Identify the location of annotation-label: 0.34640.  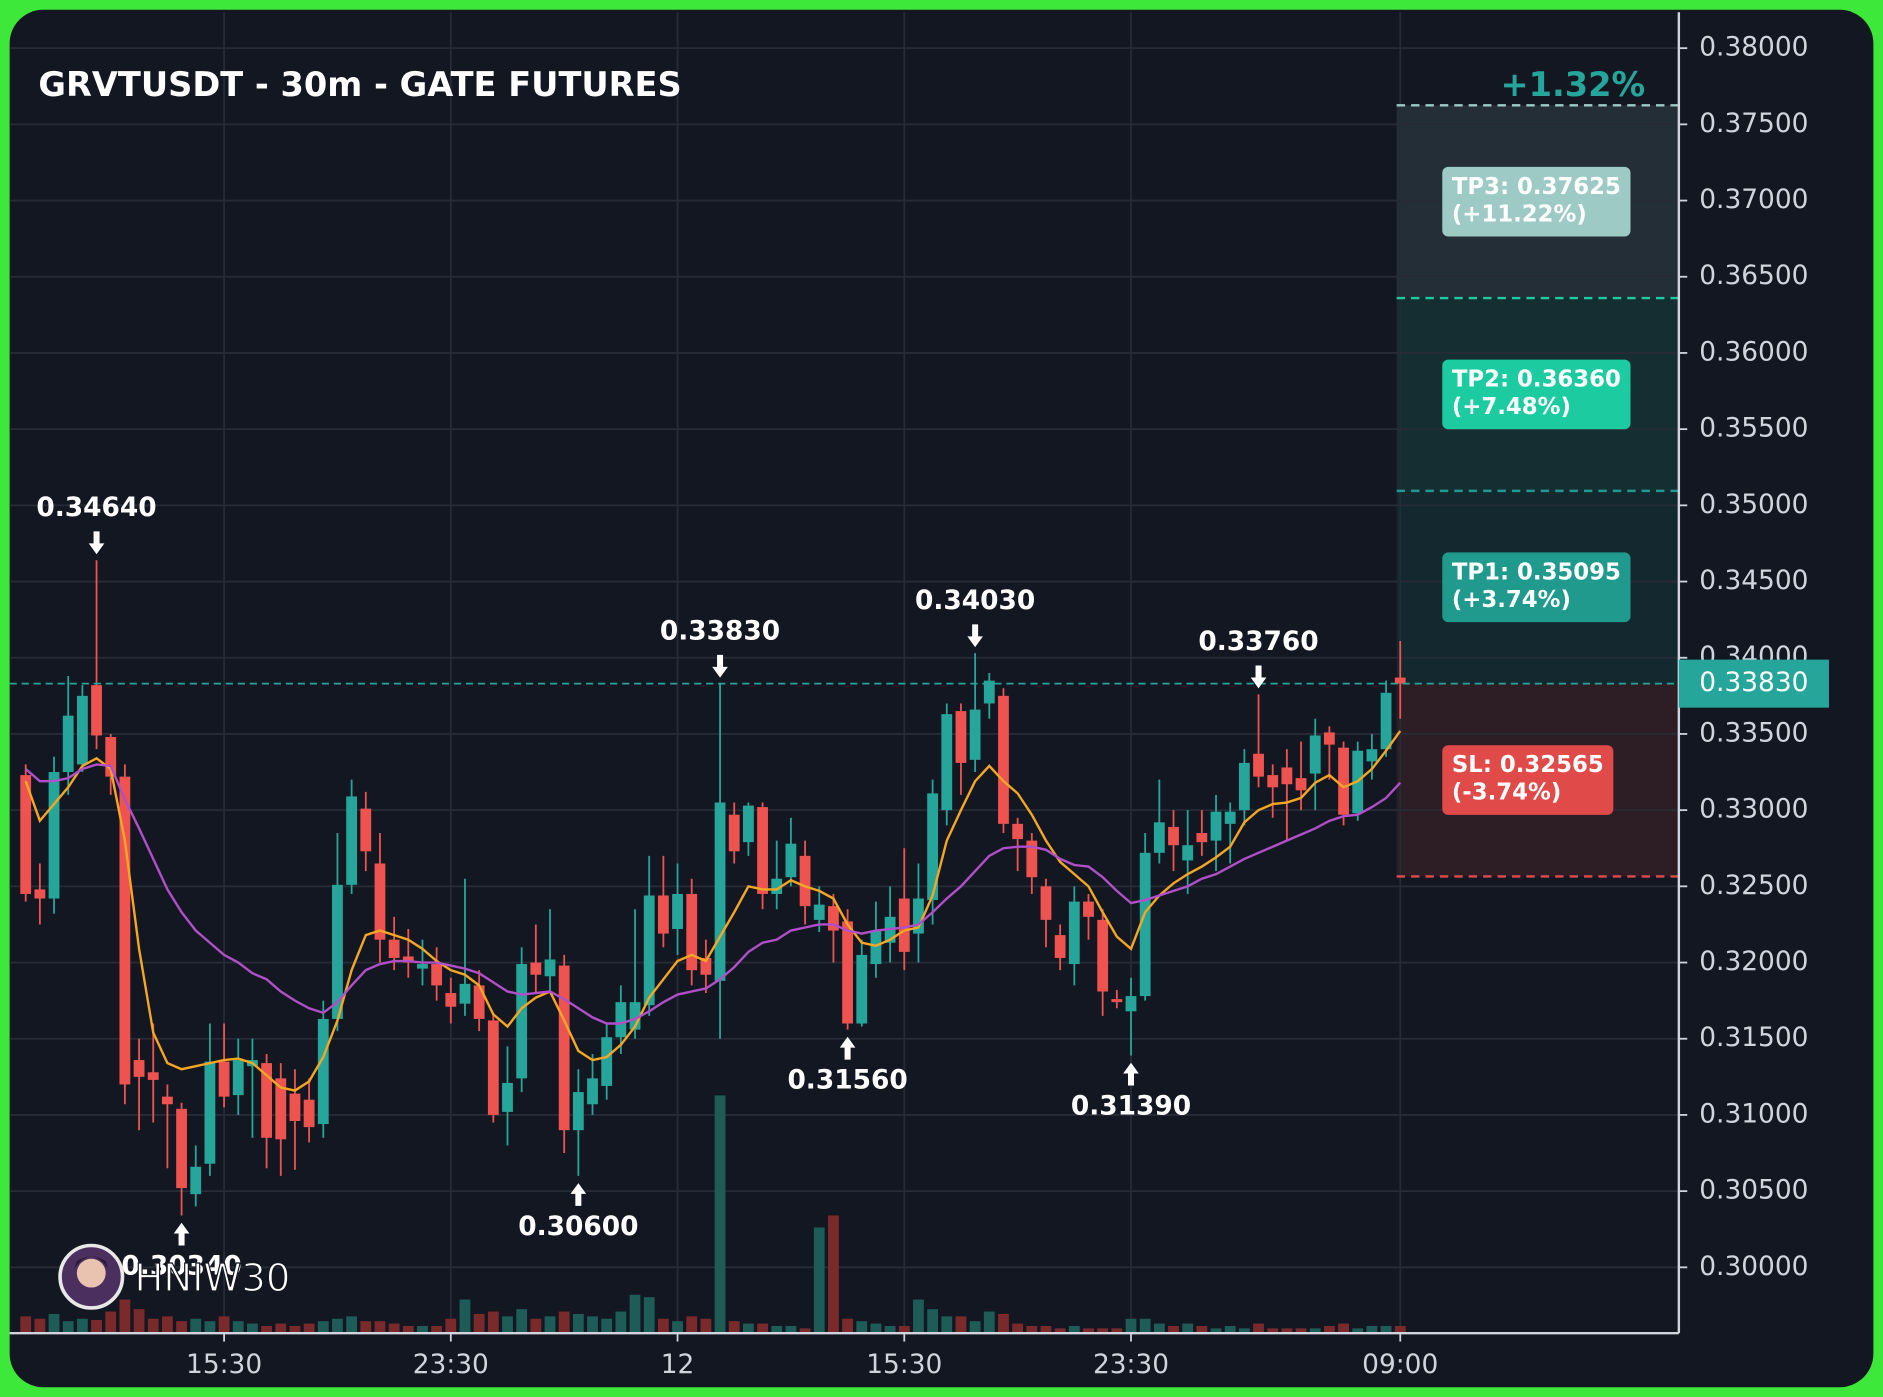
(96, 507).